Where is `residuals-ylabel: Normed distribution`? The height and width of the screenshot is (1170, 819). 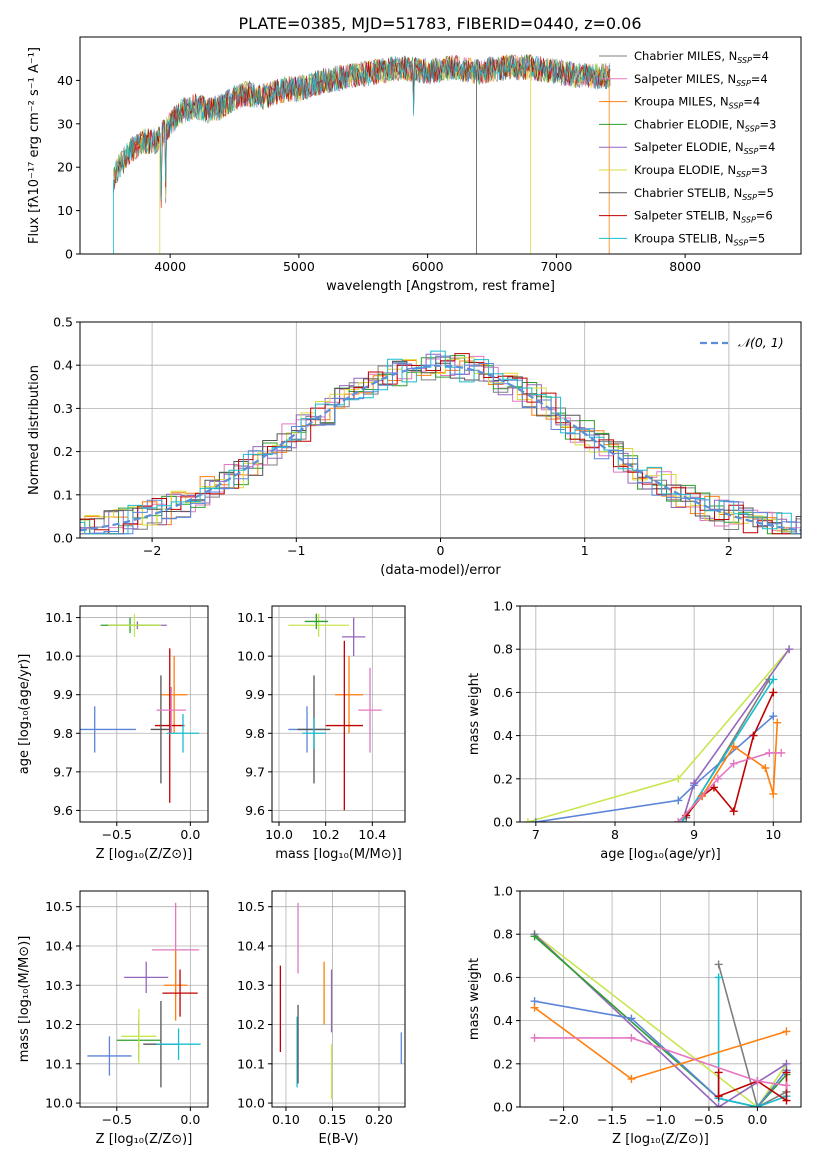 residuals-ylabel: Normed distribution is located at coordinates (34, 430).